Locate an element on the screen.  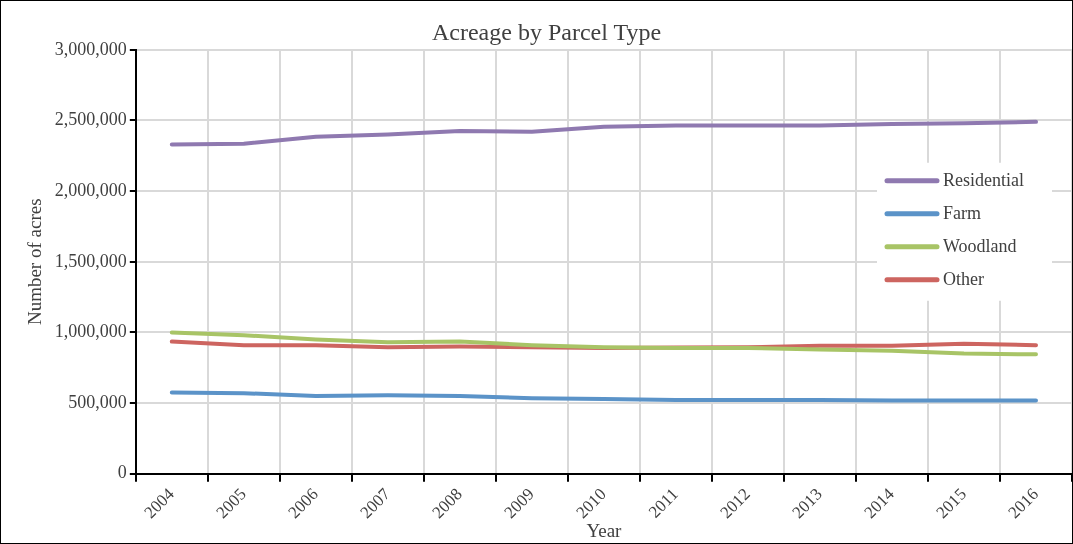
y-axis-title: Number of acres is located at coordinates (35, 262).